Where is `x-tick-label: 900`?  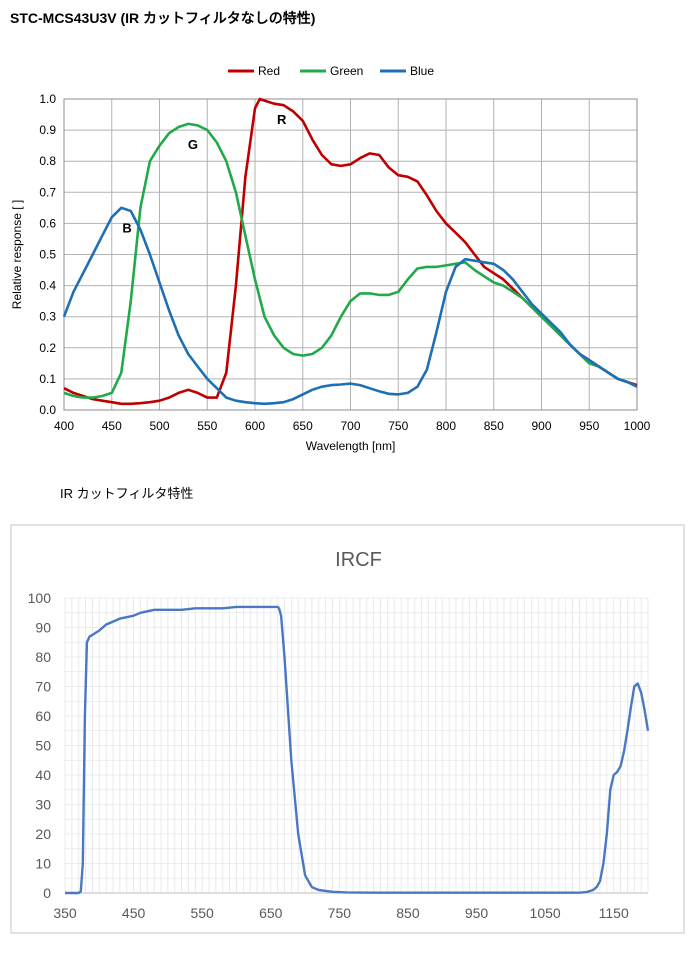 x-tick-label: 900 is located at coordinates (541, 426).